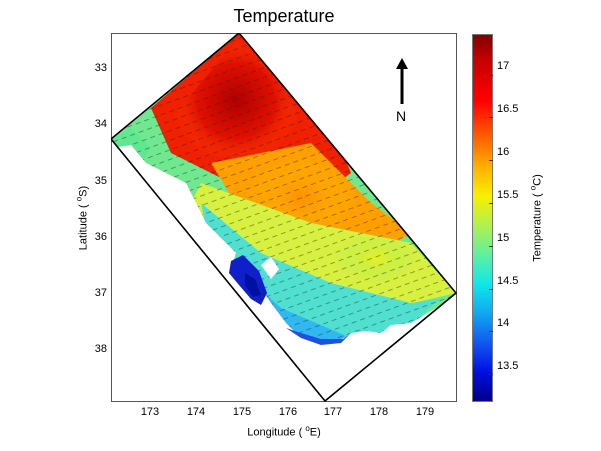 The width and height of the screenshot is (601, 451). Describe the element at coordinates (284, 431) in the screenshot. I see `x-axis-label: Longitude ( oE)` at that location.